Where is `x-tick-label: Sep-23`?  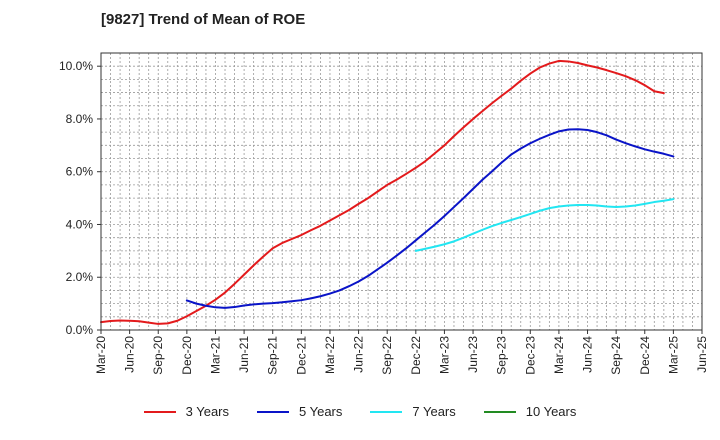 x-tick-label: Sep-23 is located at coordinates (502, 355).